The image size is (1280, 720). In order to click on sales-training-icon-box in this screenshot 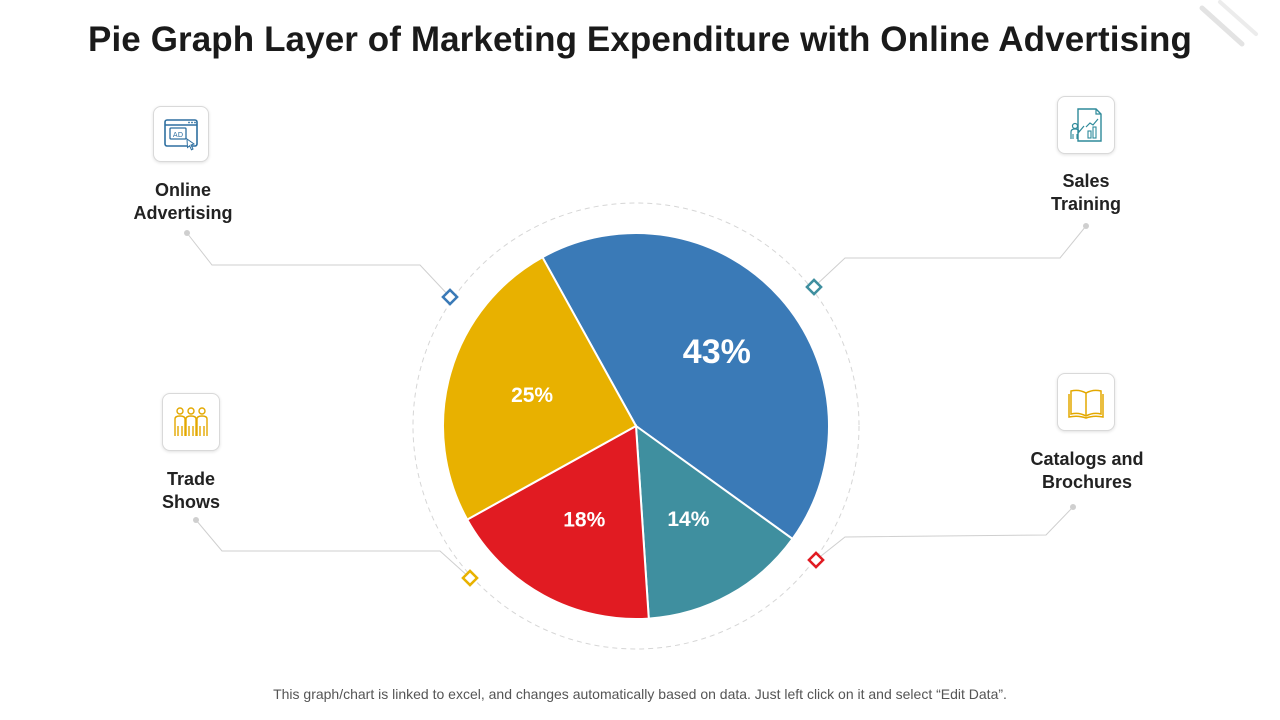, I will do `click(1086, 125)`.